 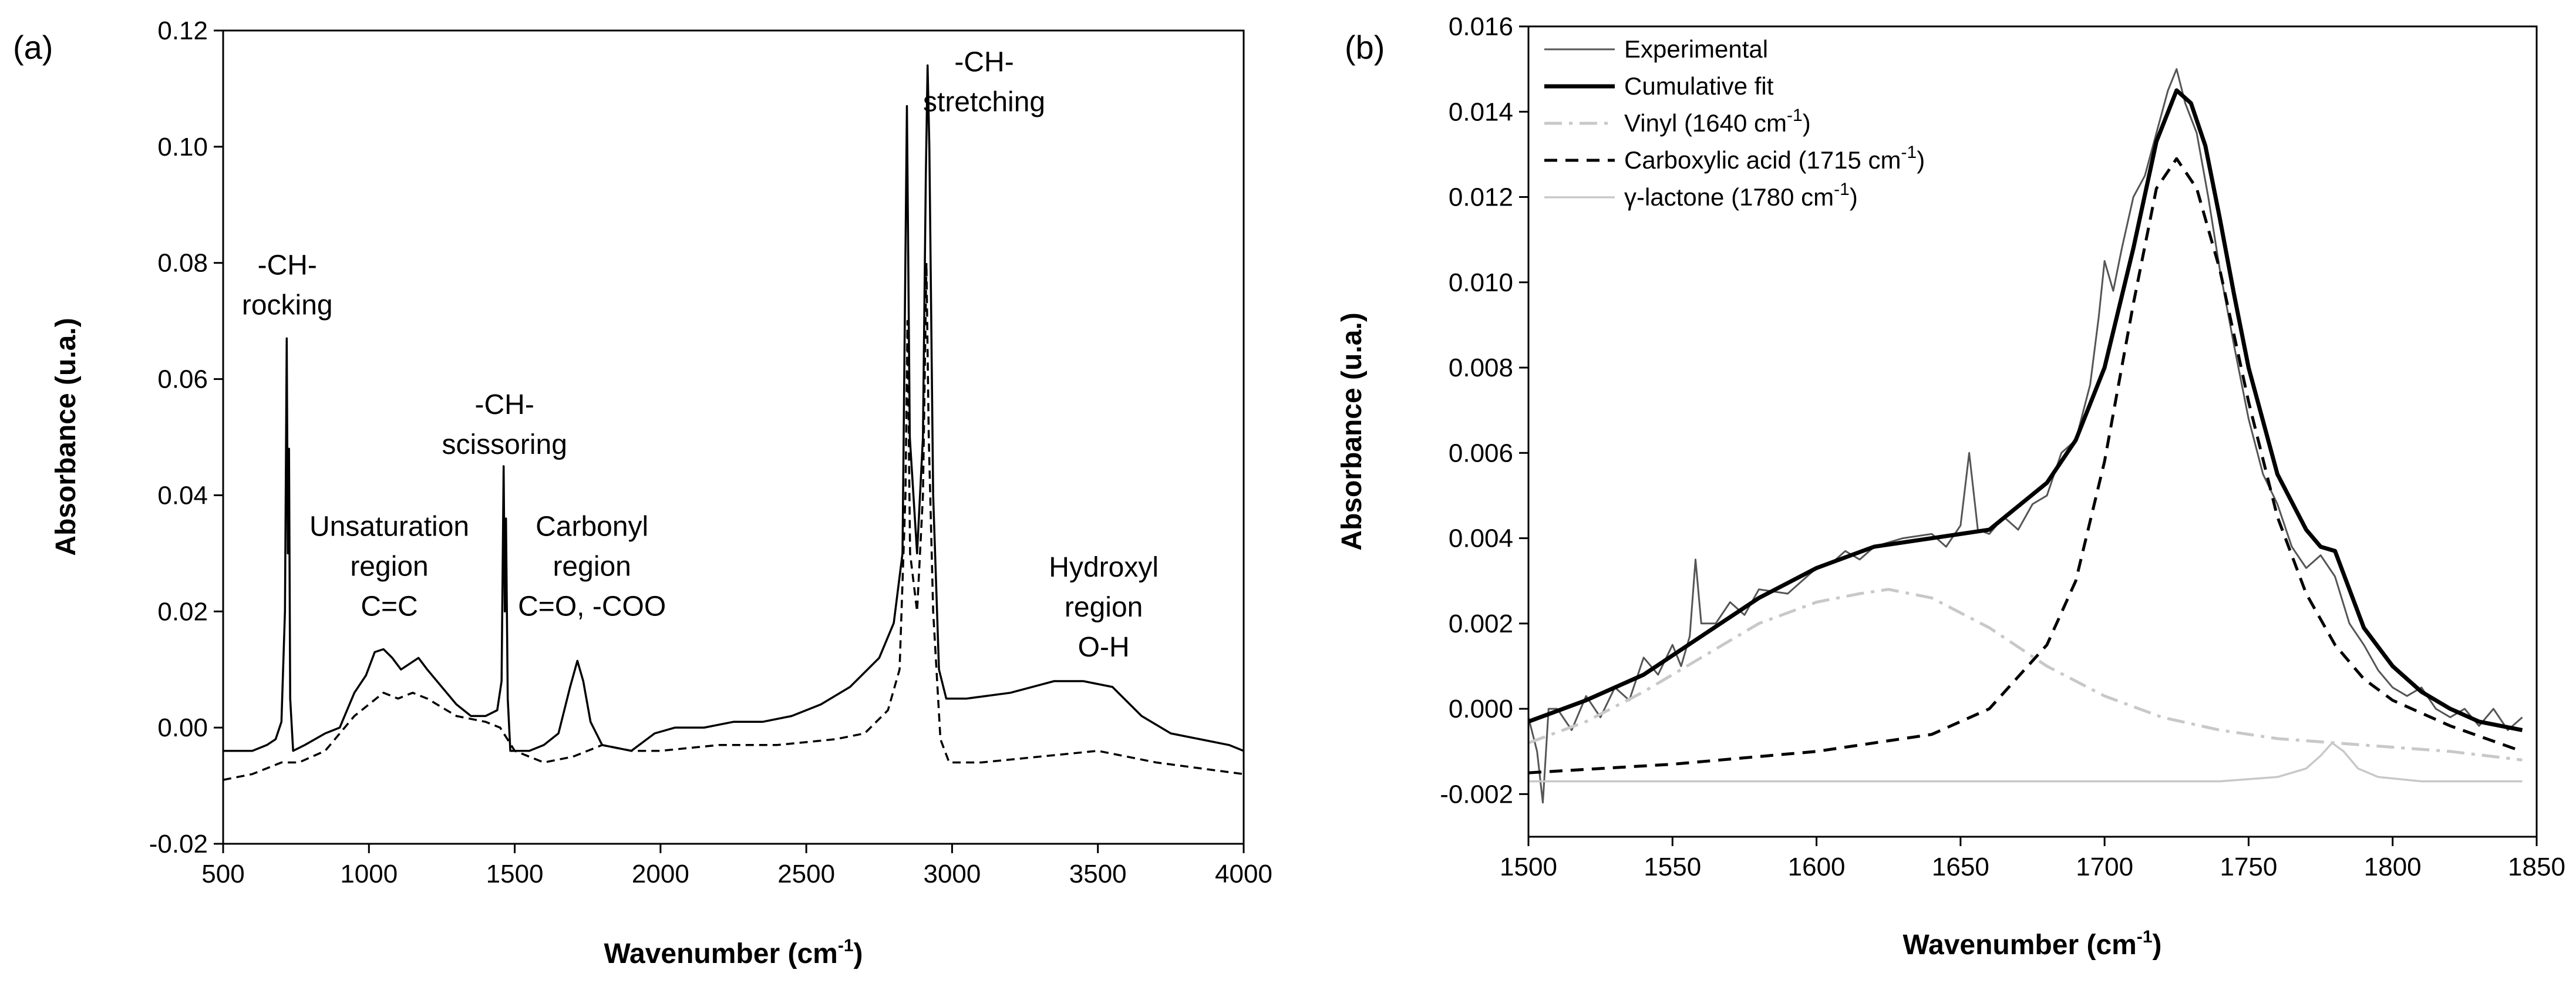 What do you see at coordinates (2026, 763) in the screenshot?
I see `series-lactone-line` at bounding box center [2026, 763].